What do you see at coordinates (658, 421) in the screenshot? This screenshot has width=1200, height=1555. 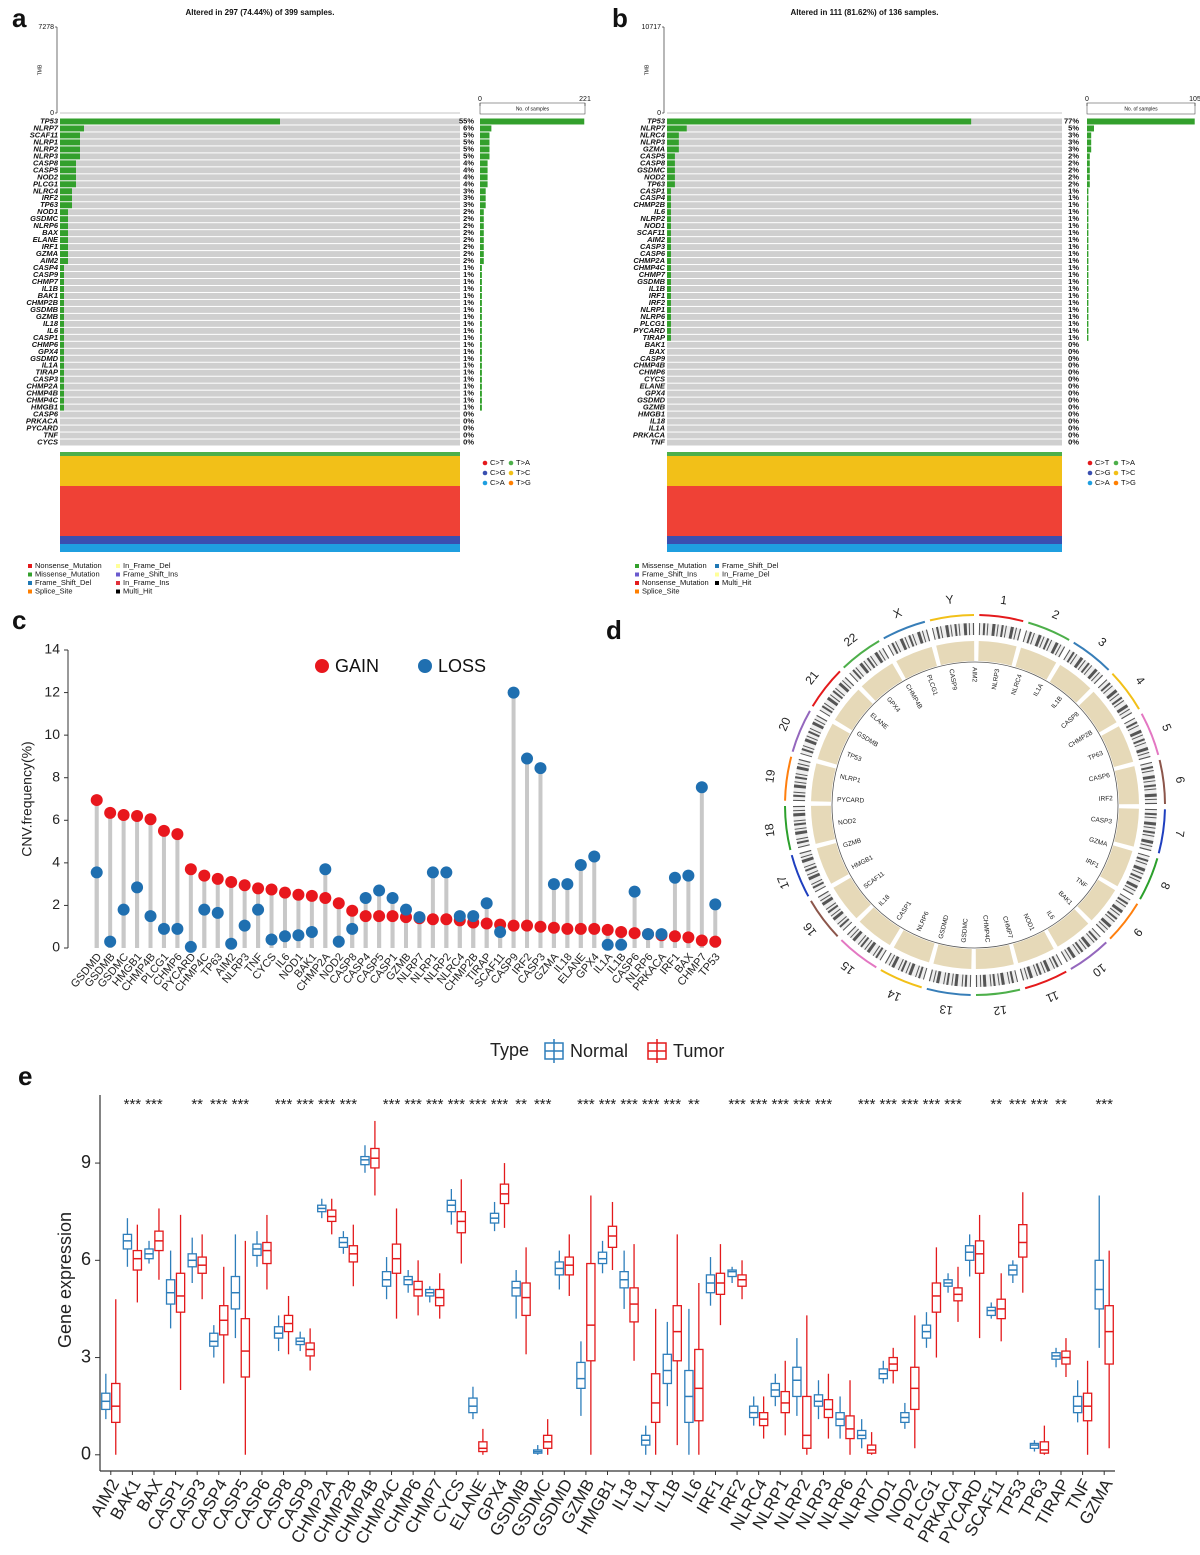 I see `gene-label: IL18` at bounding box center [658, 421].